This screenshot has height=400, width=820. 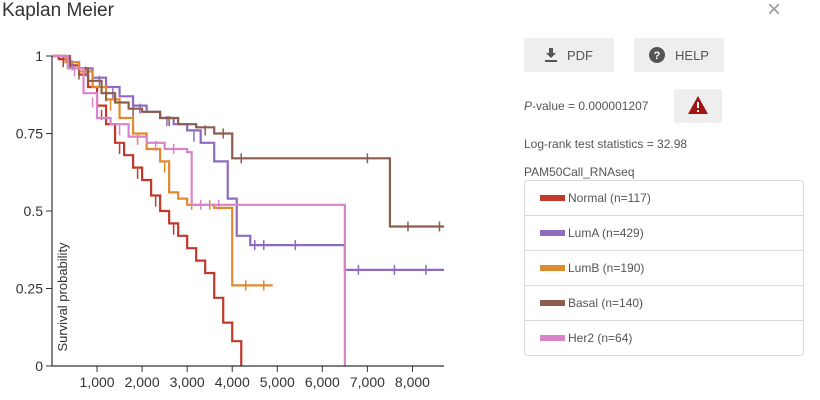 I want to click on help-icon: ?, so click(x=657, y=55).